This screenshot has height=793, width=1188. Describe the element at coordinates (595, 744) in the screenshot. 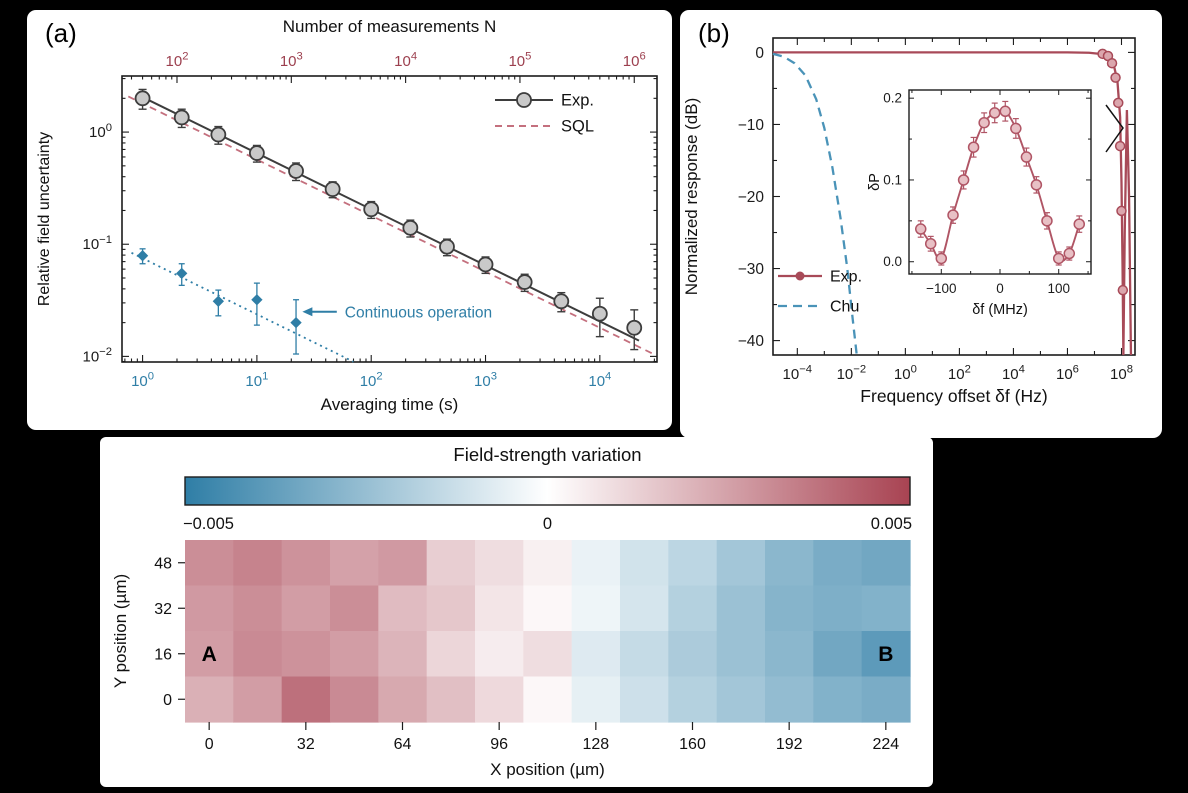

I see `svg-text: 128` at that location.